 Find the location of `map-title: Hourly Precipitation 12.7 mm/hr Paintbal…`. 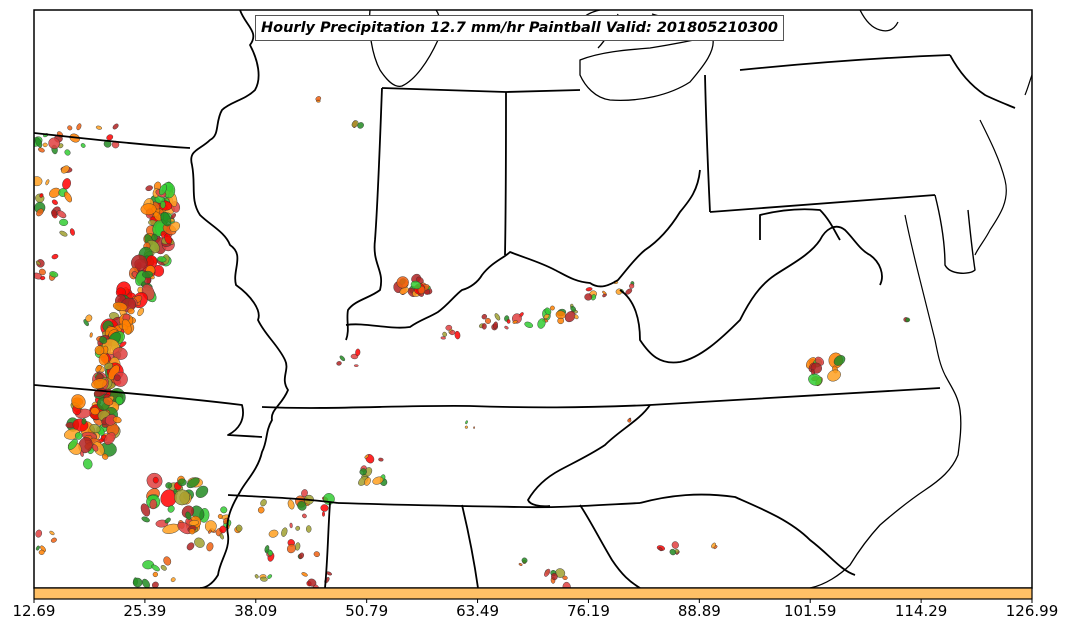

map-title: Hourly Precipitation 12.7 mm/hr Paintbal… is located at coordinates (519, 28).